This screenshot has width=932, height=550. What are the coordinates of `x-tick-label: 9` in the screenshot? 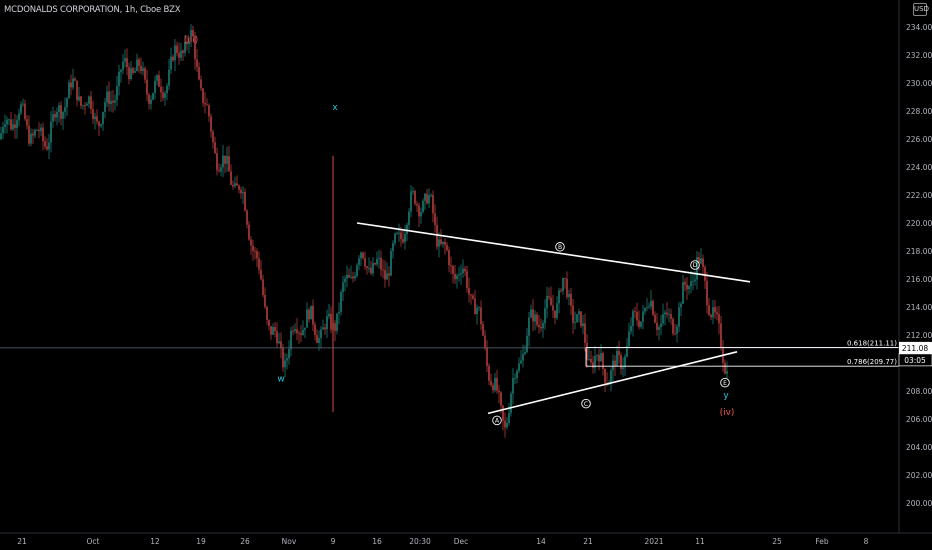 It's located at (333, 541).